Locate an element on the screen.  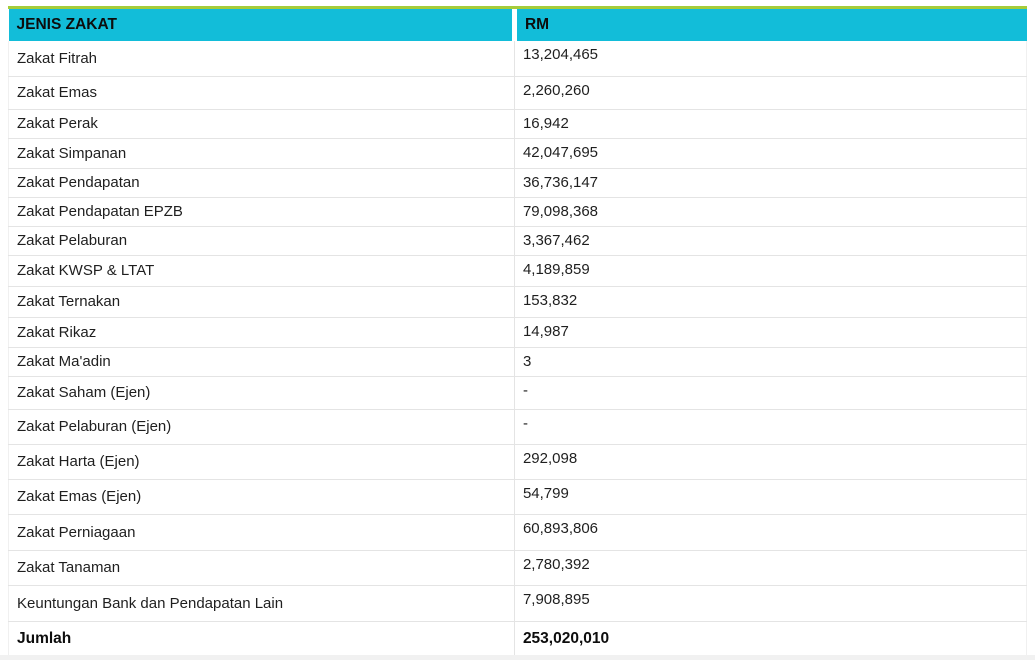
table-row: Zakat Emas (Ejen) 54,799 is located at coordinates (518, 497).